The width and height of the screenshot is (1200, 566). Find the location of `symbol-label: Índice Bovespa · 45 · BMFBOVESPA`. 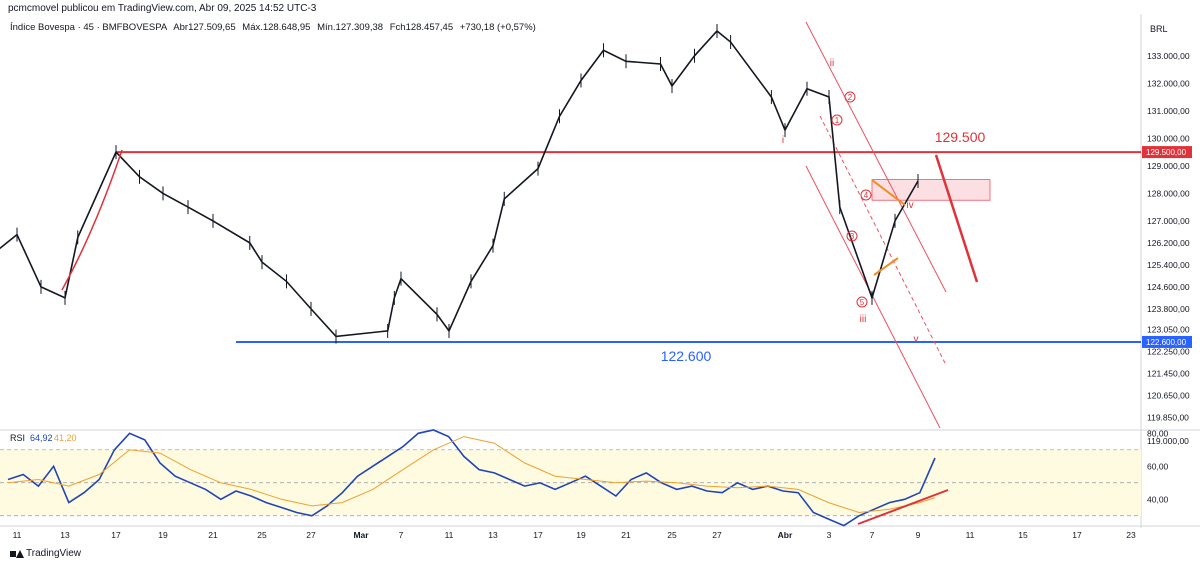

symbol-label: Índice Bovespa · 45 · BMFBOVESPA is located at coordinates (89, 27).